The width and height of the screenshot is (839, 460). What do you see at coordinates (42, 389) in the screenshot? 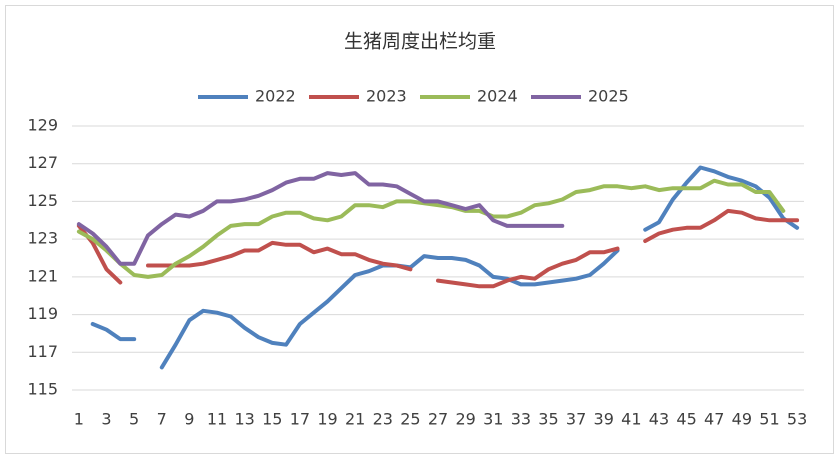
I see `y-tick-label: 115` at bounding box center [42, 389].